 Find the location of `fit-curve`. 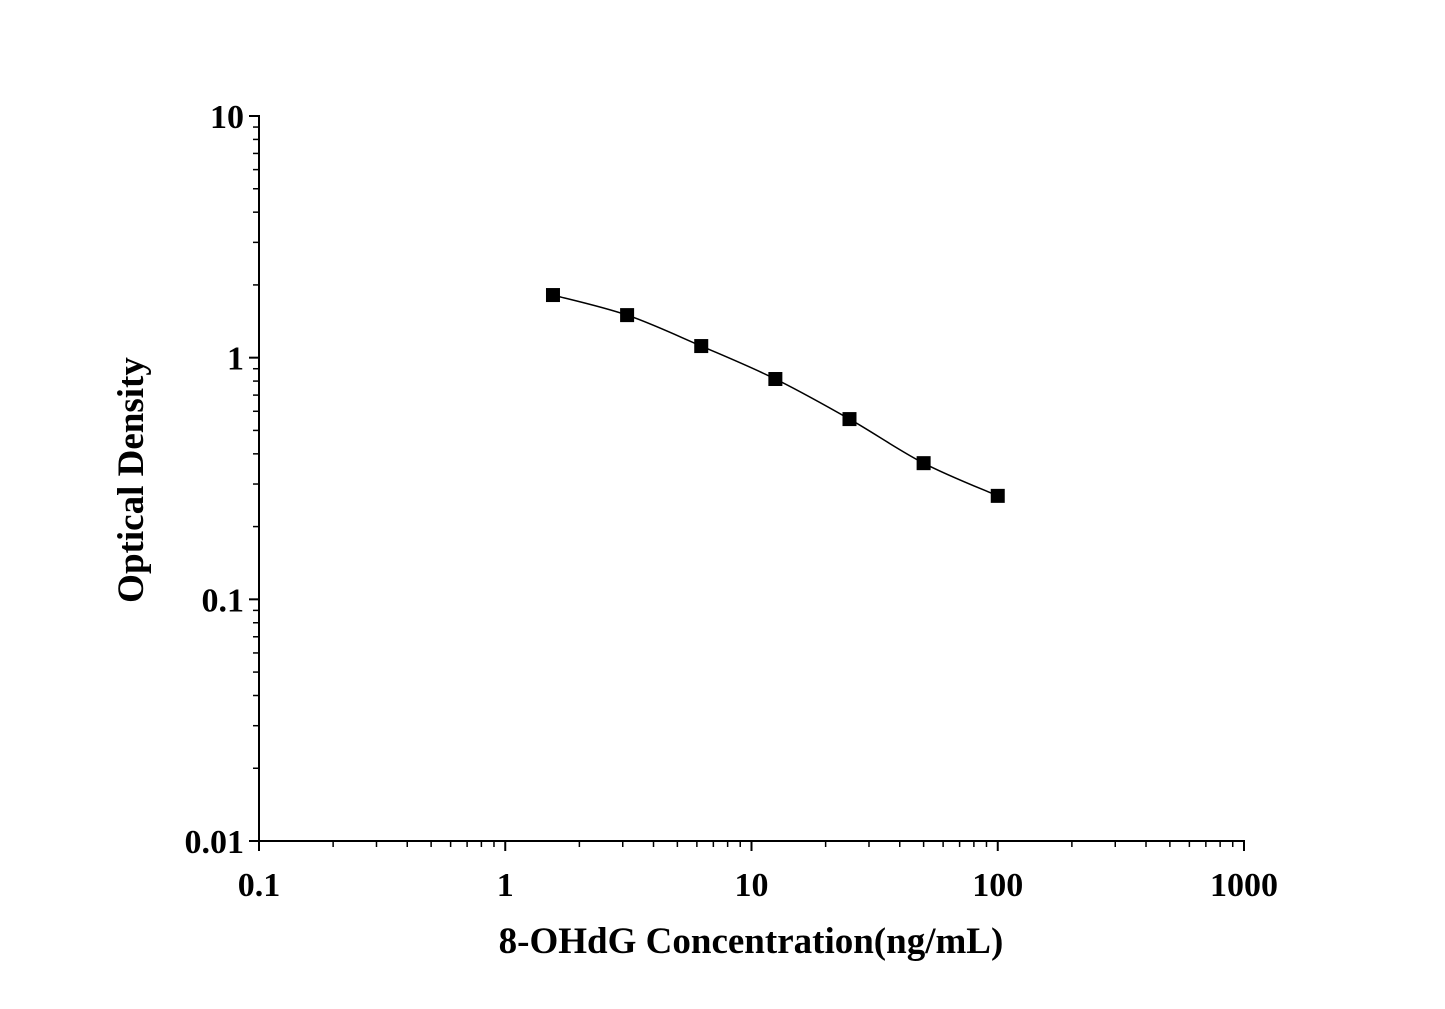

fit-curve is located at coordinates (775, 395).